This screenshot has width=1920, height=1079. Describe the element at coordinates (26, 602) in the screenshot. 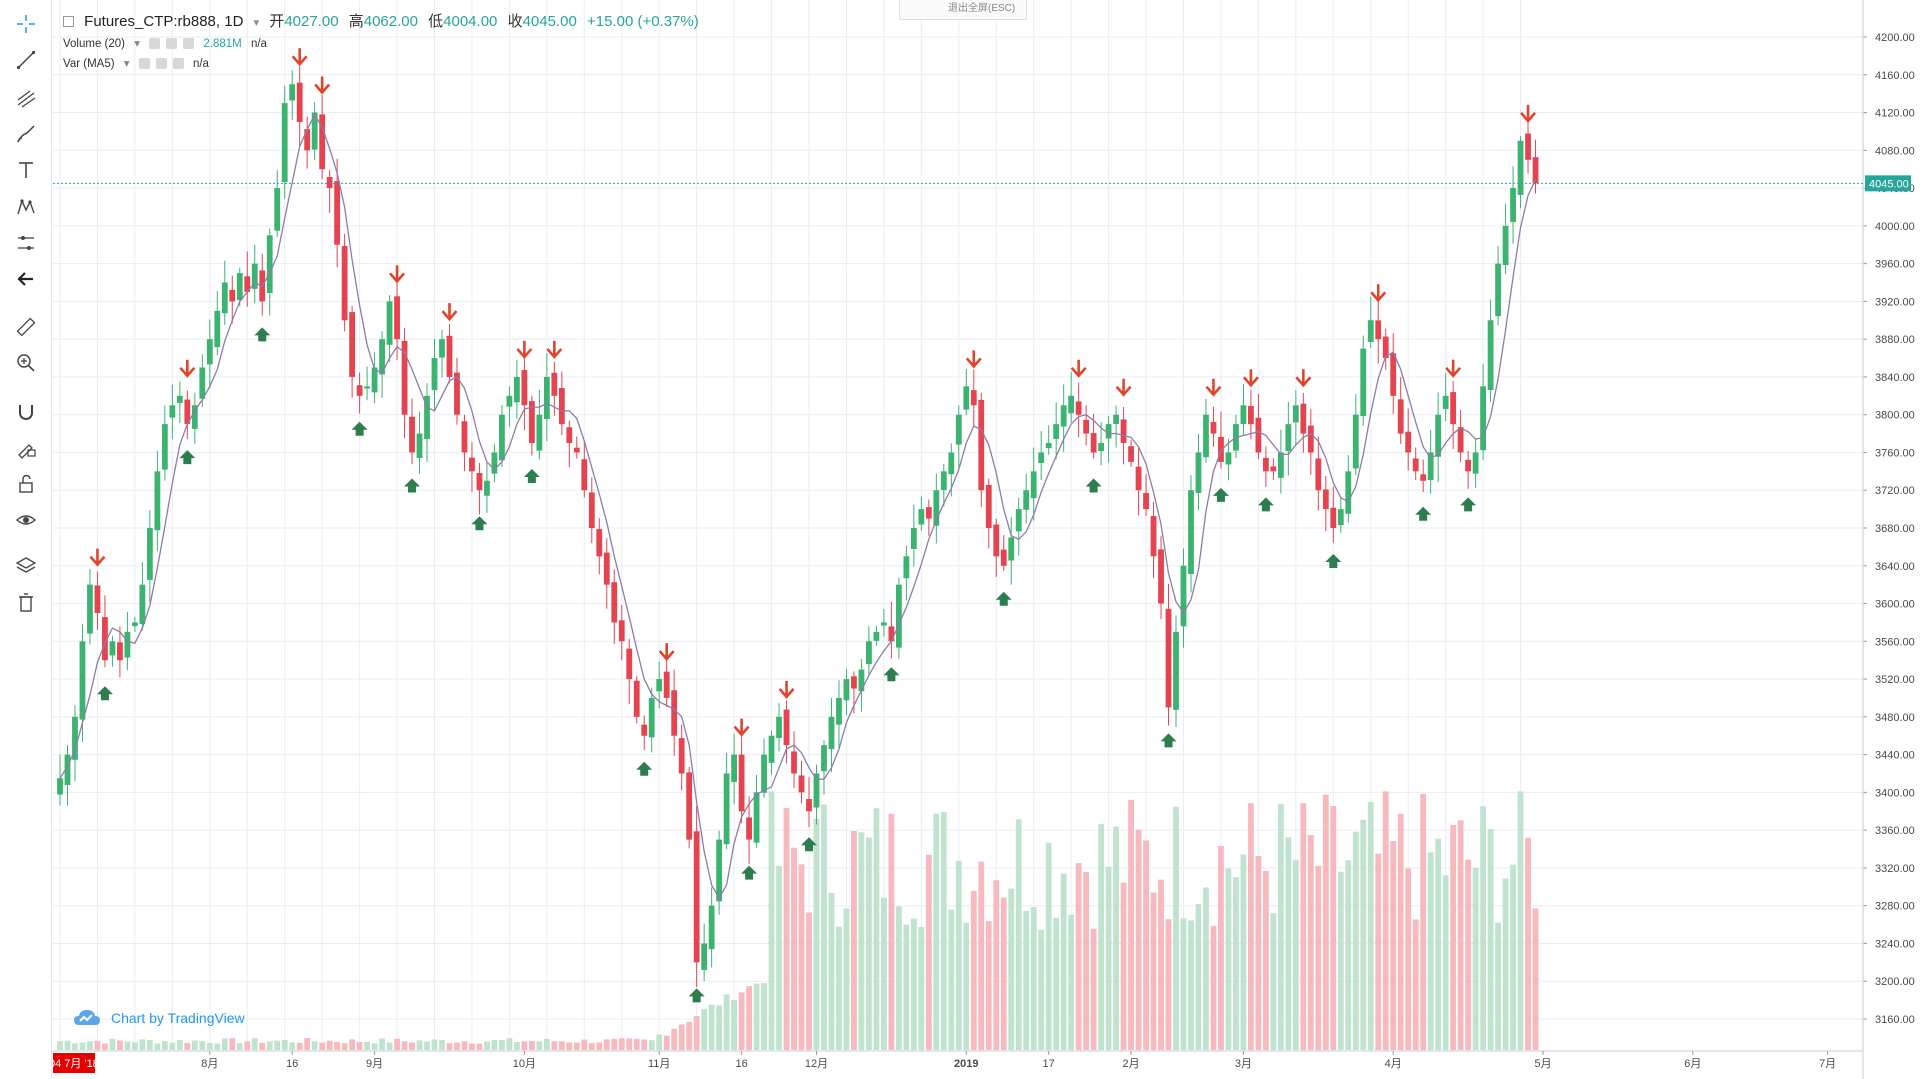

I see `trash-icon` at that location.